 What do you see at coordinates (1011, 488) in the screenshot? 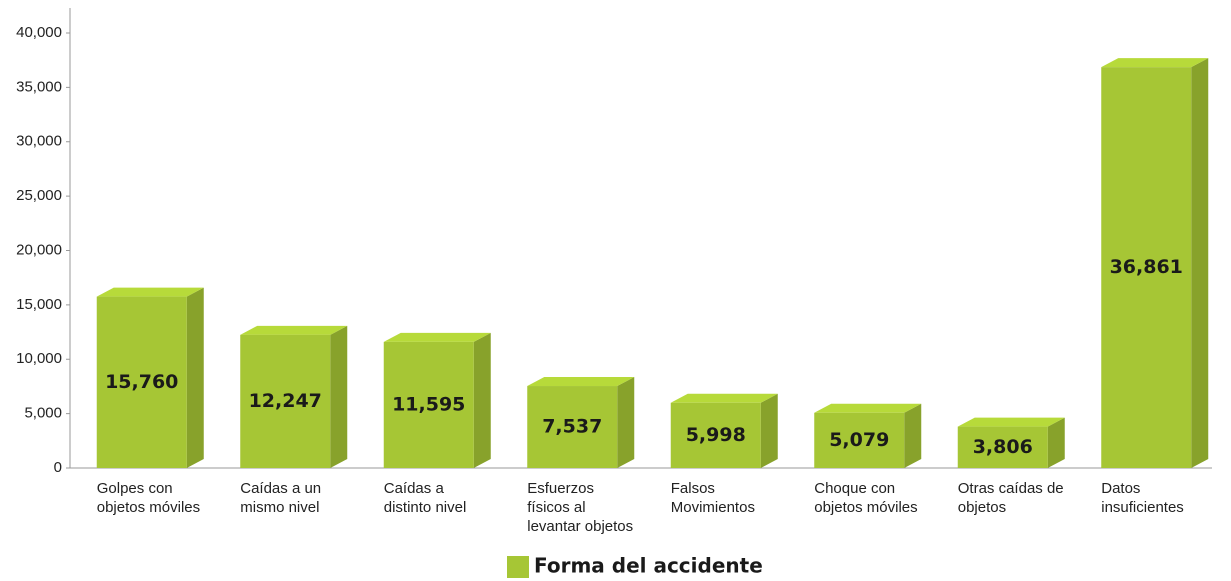
I see `x-tick-label: Otras caídas de` at bounding box center [1011, 488].